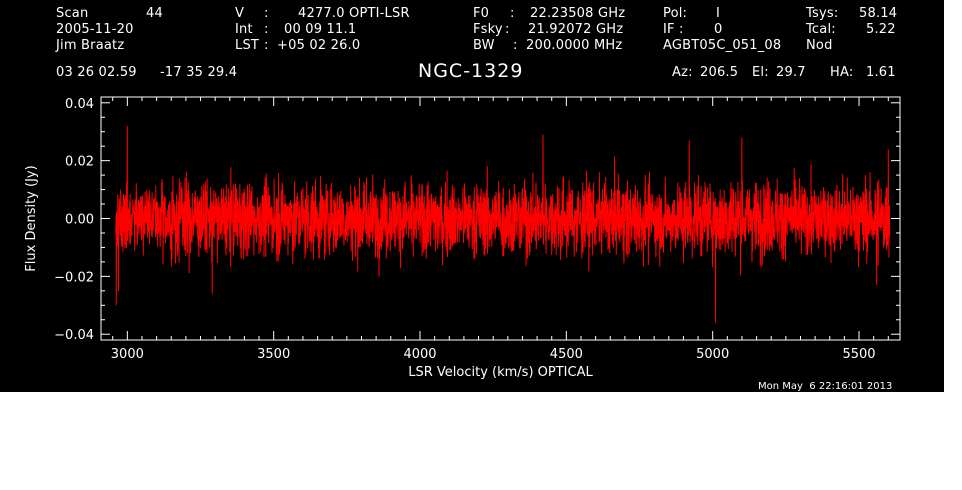  What do you see at coordinates (682, 72) in the screenshot?
I see `azimuth-label: Az:` at bounding box center [682, 72].